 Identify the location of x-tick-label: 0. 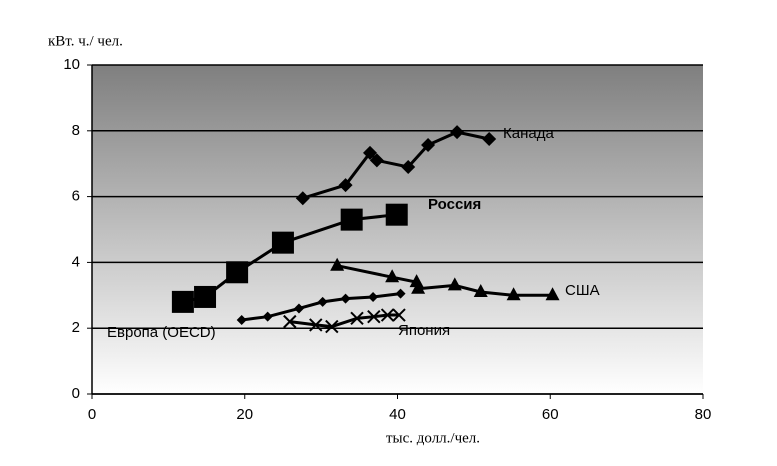
(92, 414).